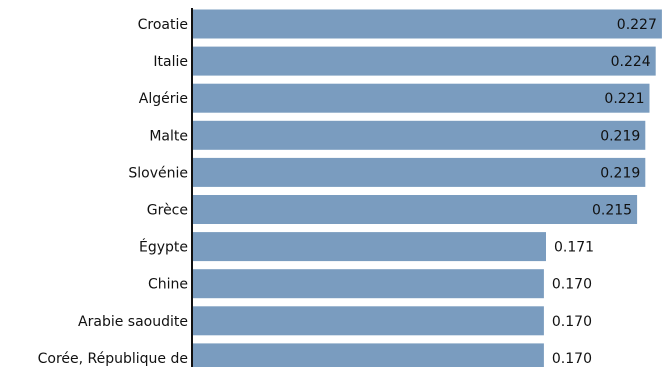  Describe the element at coordinates (167, 211) in the screenshot. I see `category-label: Grèce` at that location.